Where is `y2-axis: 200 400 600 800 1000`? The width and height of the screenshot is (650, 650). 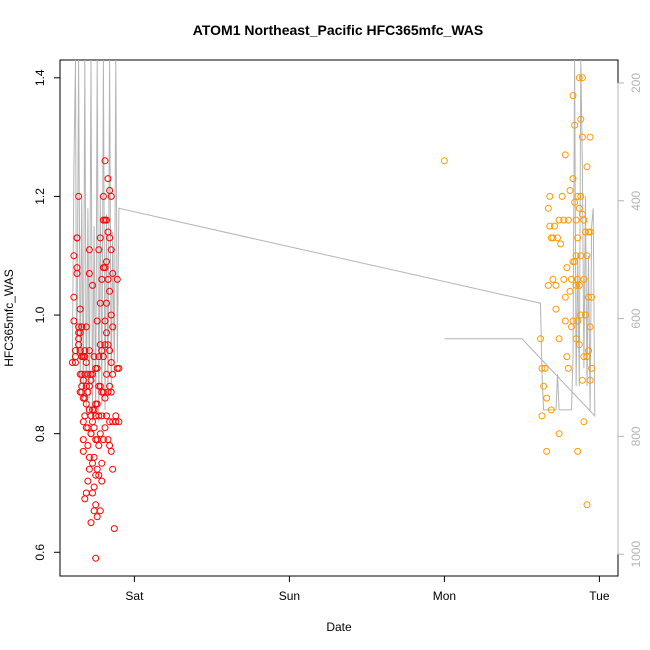
y2-axis: 200 400 600 800 1000 is located at coordinates (630, 320).